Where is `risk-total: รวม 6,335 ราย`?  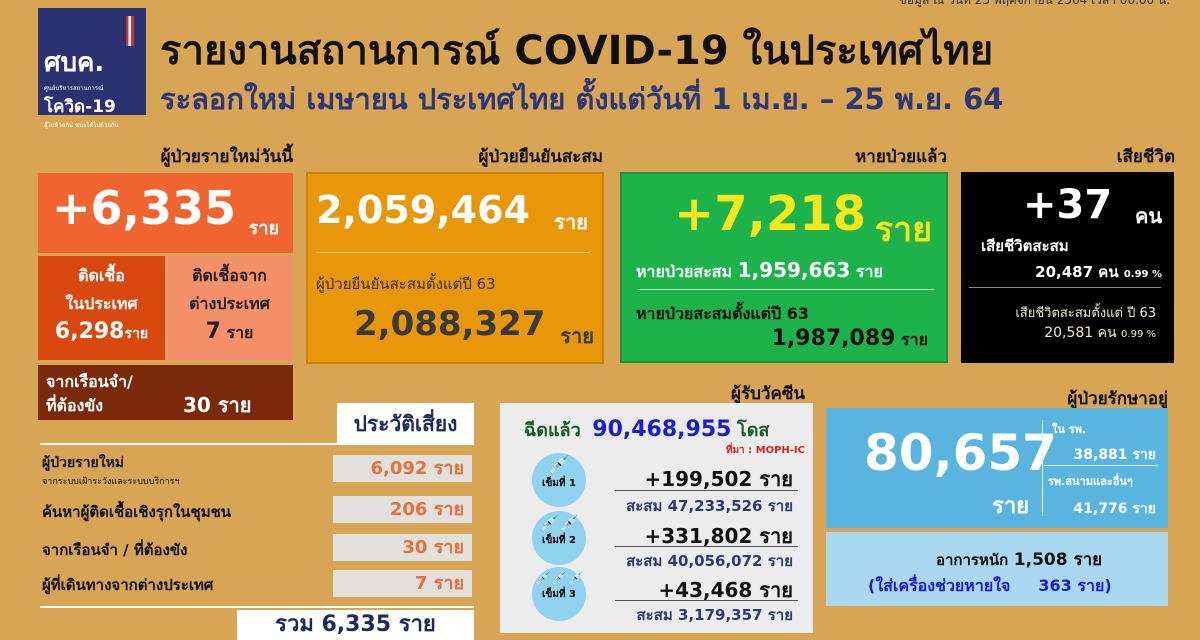 risk-total: รวม 6,335 ราย is located at coordinates (355, 625).